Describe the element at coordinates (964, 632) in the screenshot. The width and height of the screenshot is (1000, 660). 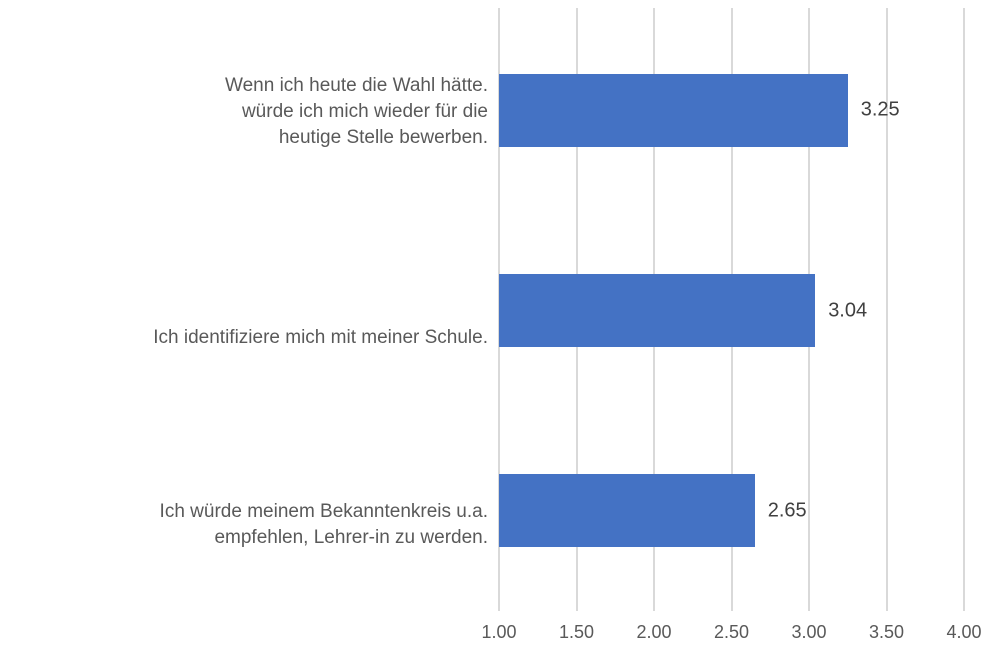
I see `x-tick-label: 4.00` at that location.